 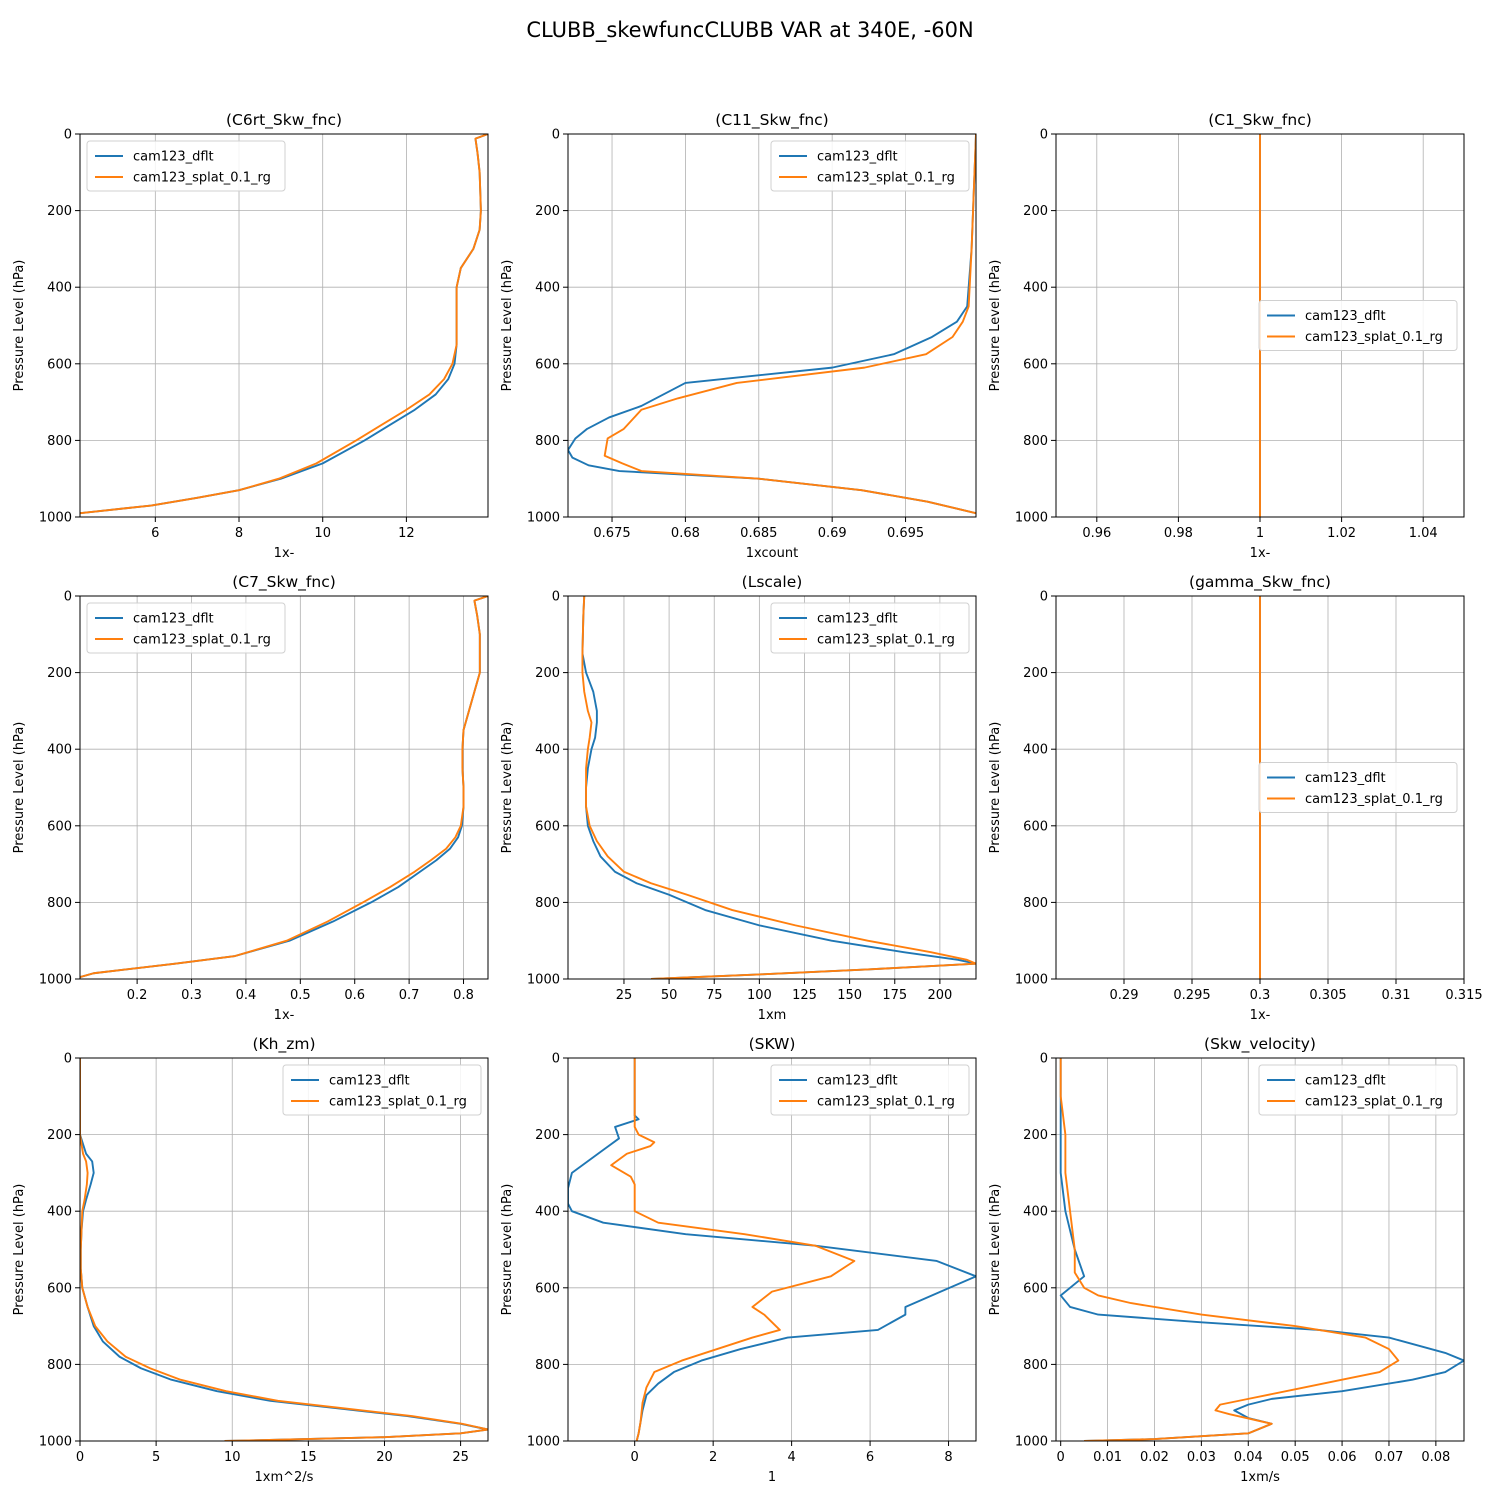 What do you see at coordinates (1463, 995) in the screenshot?
I see `x-tick-label: 0.315` at bounding box center [1463, 995].